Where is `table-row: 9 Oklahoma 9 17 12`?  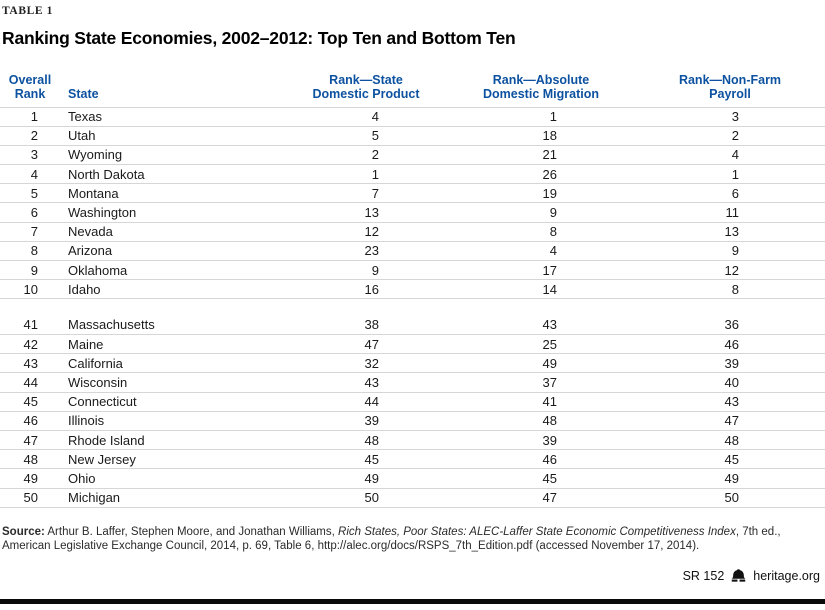 table-row: 9 Oklahoma 9 17 12 is located at coordinates (412, 270).